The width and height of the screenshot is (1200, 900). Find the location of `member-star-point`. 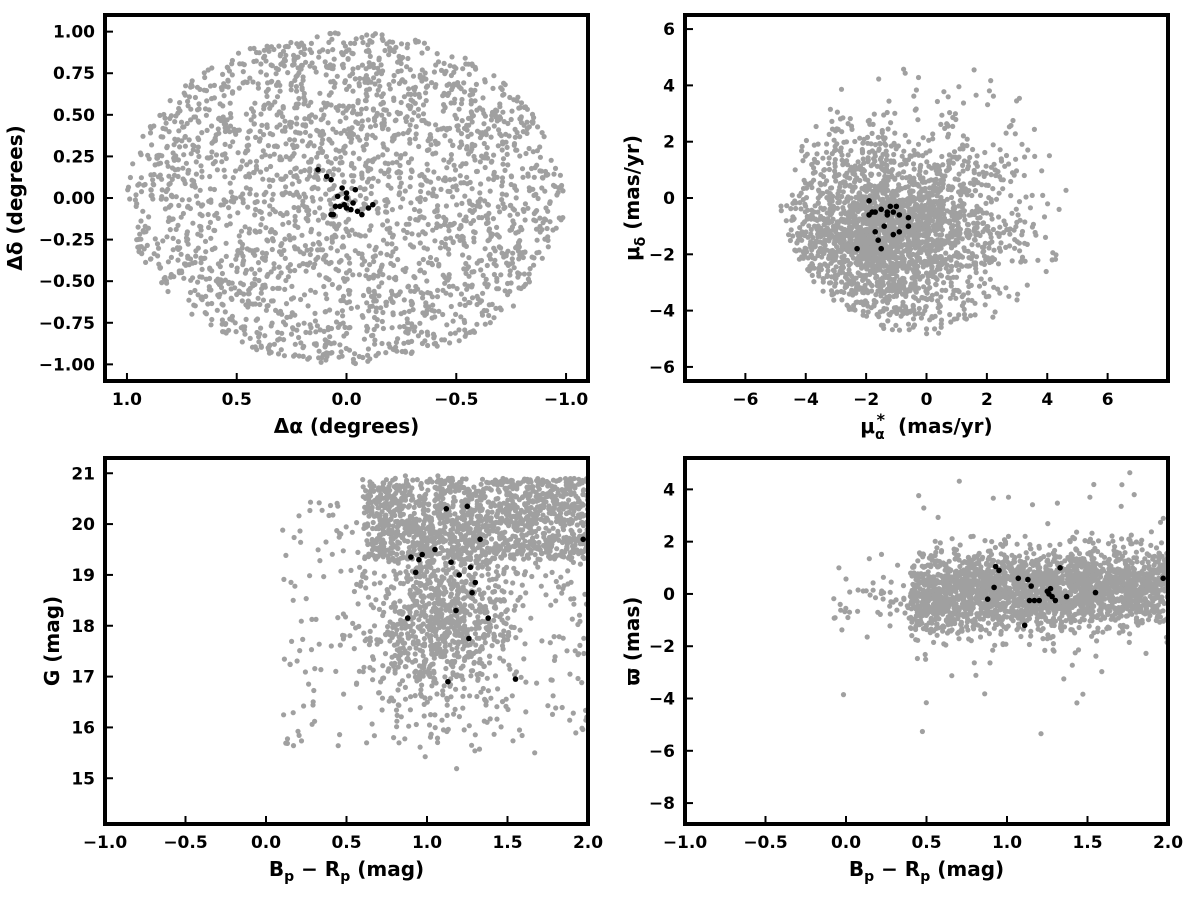

member-star-point is located at coordinates (355, 189).